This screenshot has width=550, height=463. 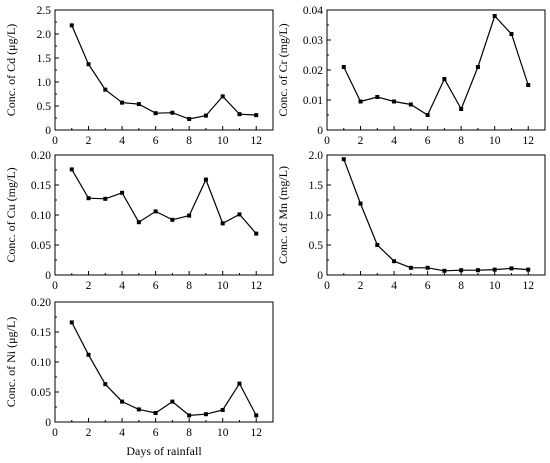 What do you see at coordinates (122, 286) in the screenshot?
I see `panel-cu-xtick-label: 4` at bounding box center [122, 286].